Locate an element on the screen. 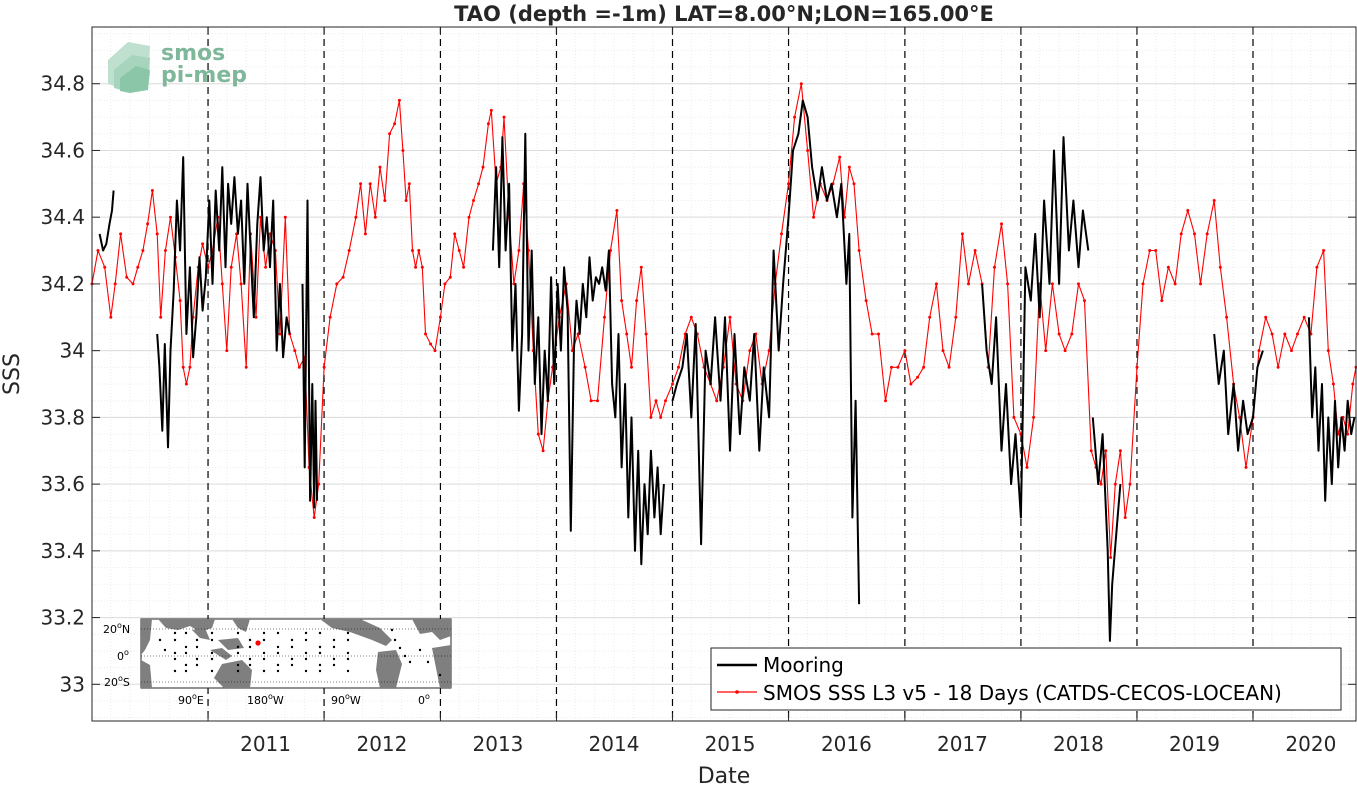 The width and height of the screenshot is (1357, 790). y-tick-label: 33.2 is located at coordinates (62, 618).